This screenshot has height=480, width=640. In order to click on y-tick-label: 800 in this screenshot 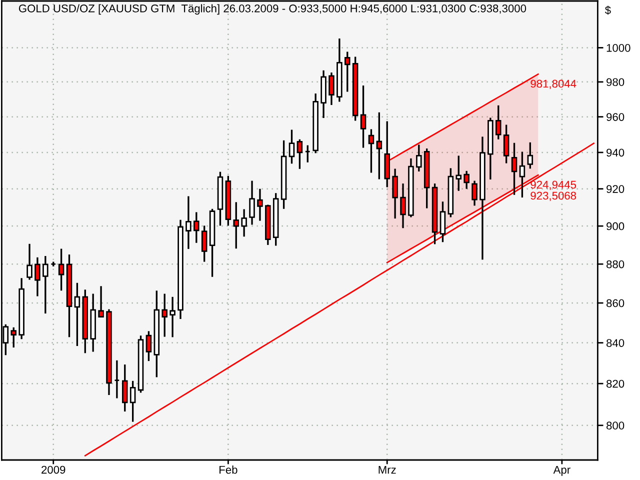, I will do `click(615, 426)`.